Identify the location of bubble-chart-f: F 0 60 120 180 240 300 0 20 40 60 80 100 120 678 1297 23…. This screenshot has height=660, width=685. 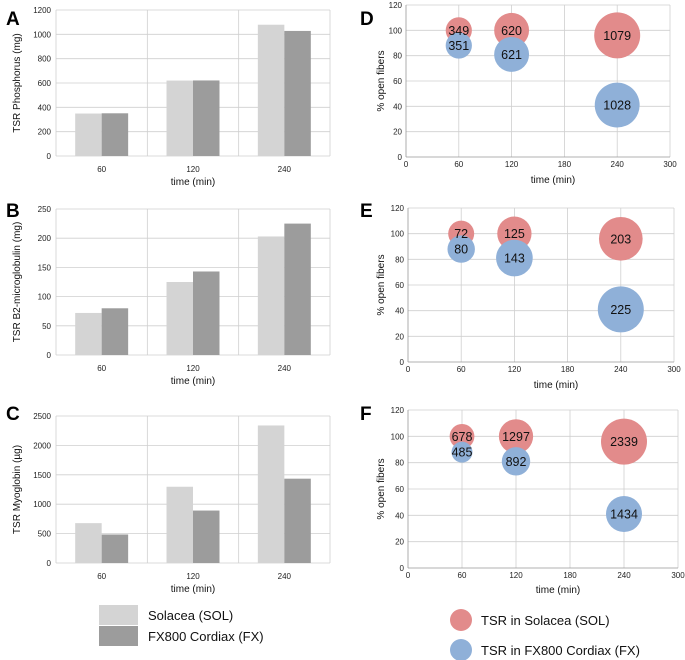
(522, 500).